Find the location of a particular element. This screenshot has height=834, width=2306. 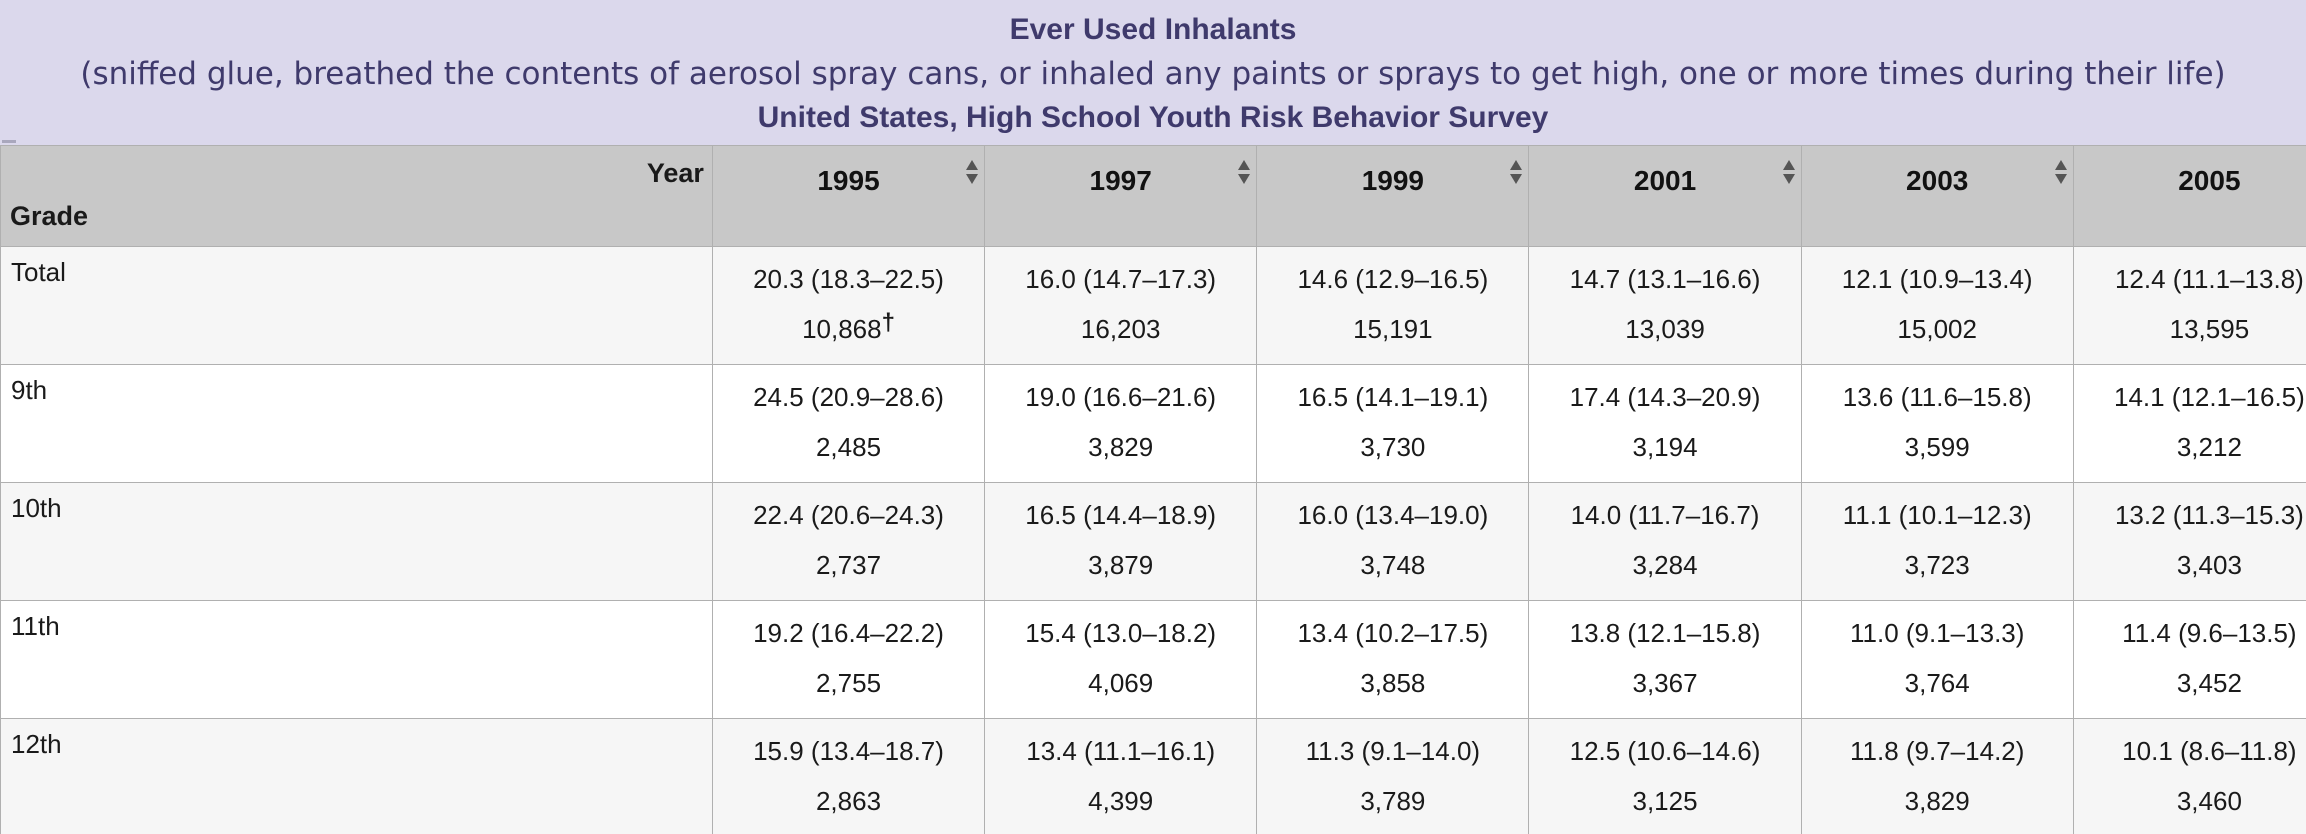

table-cell: 12.4 (11.1–13.8) 13,595 is located at coordinates (2189, 305).